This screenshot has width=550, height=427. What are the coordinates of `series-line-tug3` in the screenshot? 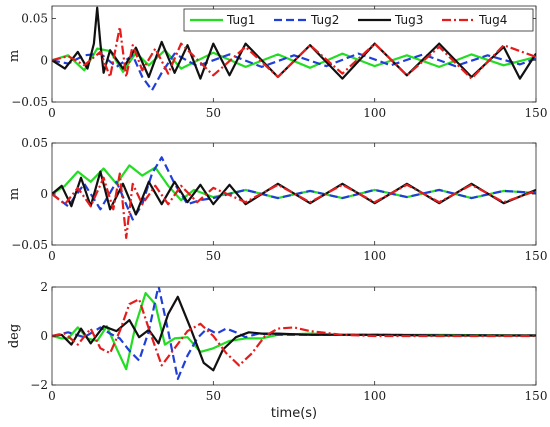 It's located at (294, 193).